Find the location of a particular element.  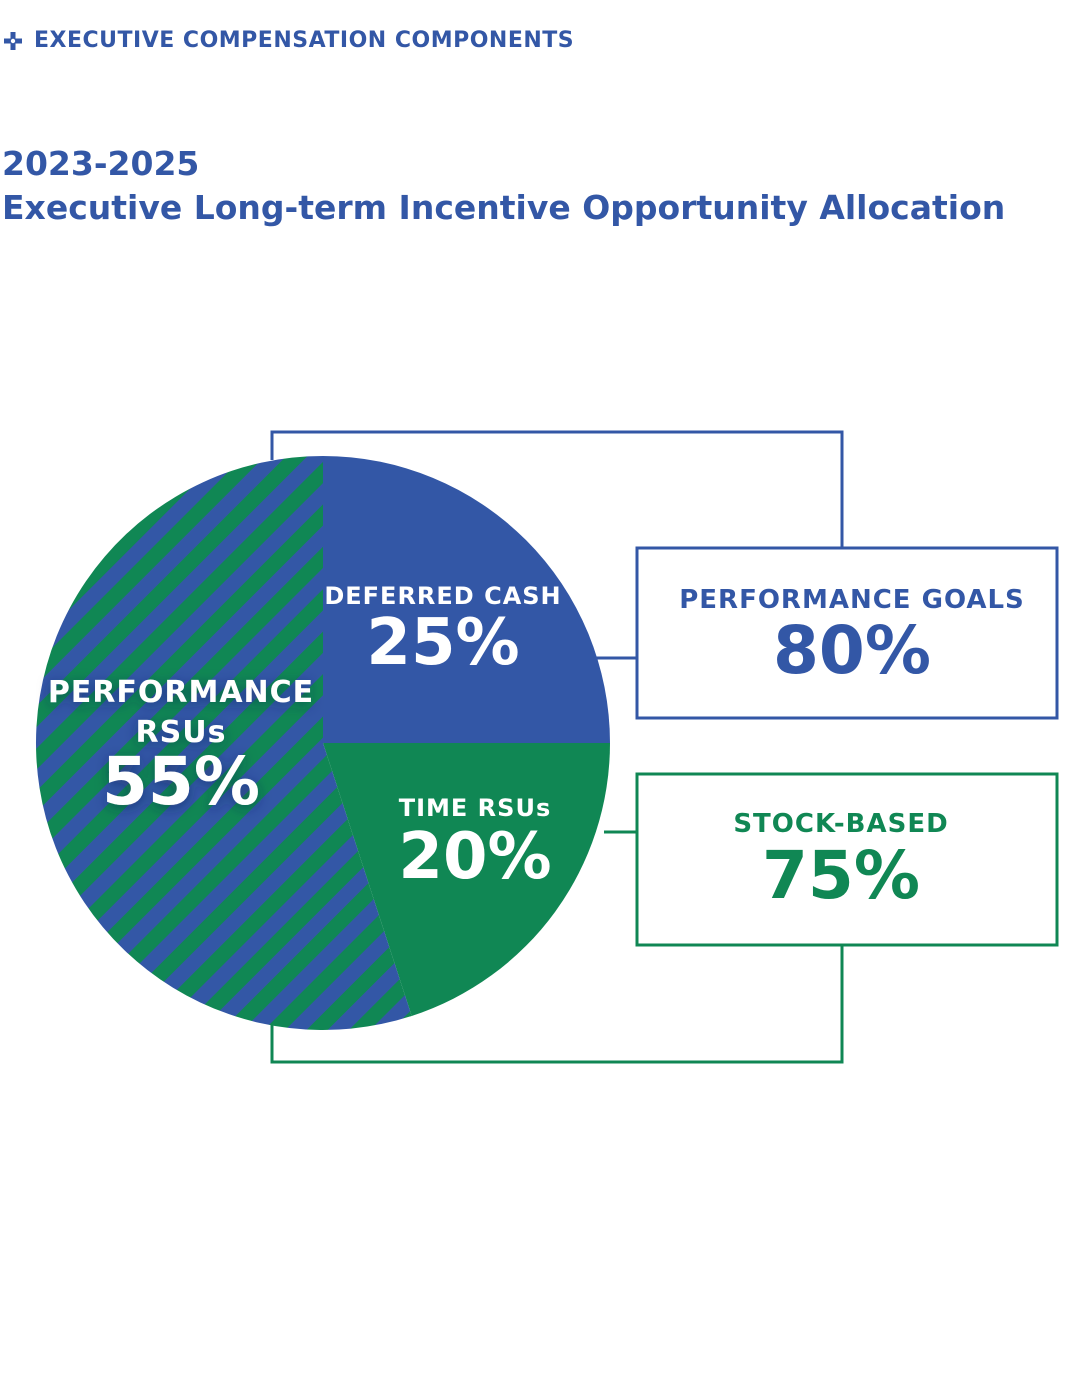

pie-slice-performance-rsus is located at coordinates (223, 743).